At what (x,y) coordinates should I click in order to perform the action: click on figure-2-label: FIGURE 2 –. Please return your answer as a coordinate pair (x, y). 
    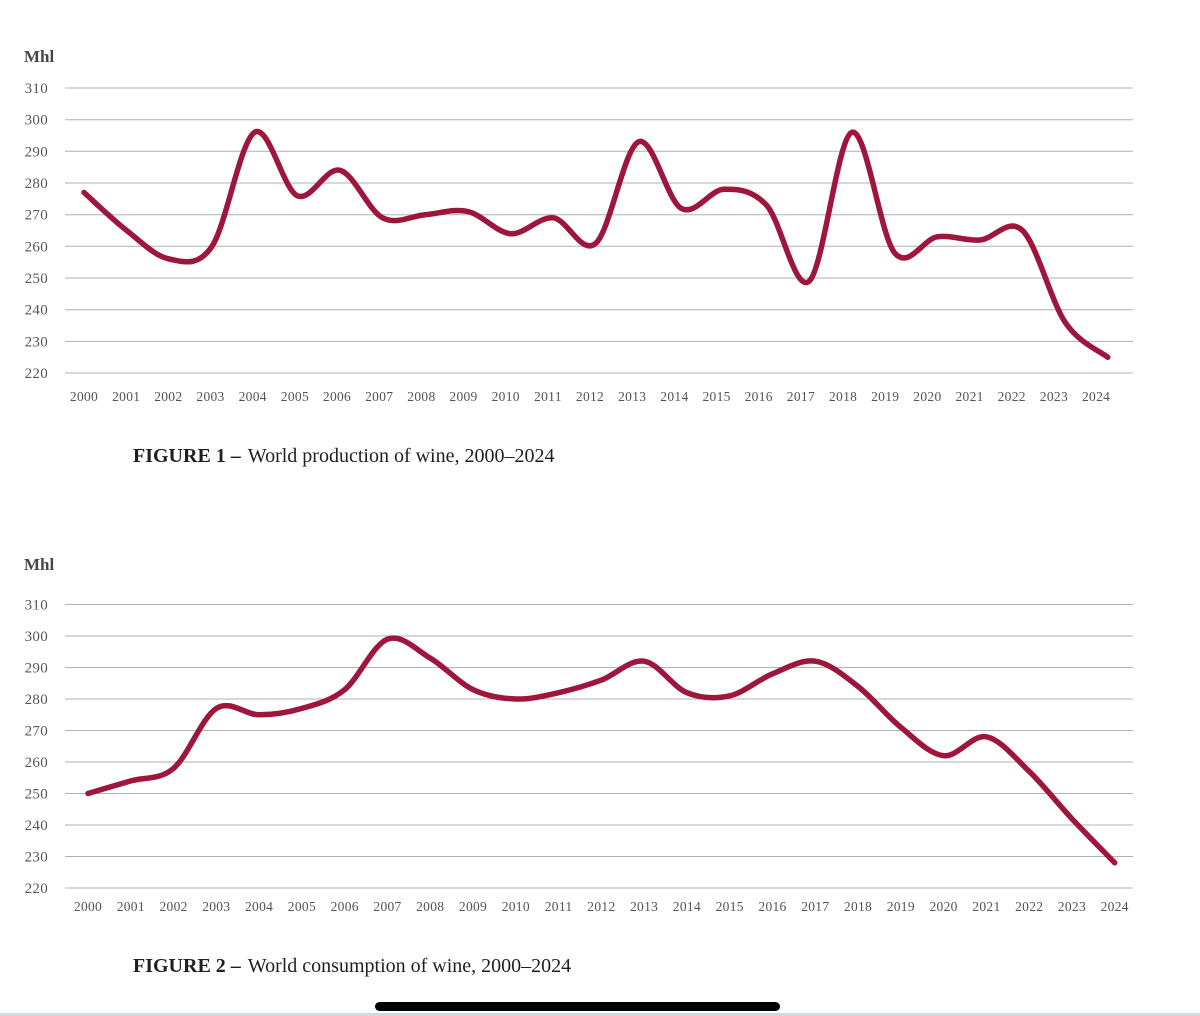
    Looking at the image, I should click on (187, 966).